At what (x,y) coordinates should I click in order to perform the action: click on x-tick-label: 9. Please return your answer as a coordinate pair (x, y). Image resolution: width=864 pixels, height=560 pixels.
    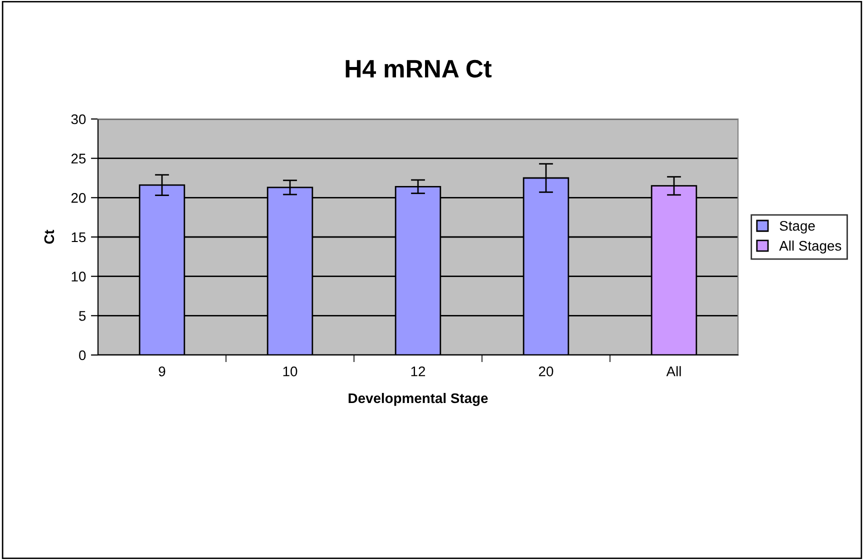
    Looking at the image, I should click on (162, 371).